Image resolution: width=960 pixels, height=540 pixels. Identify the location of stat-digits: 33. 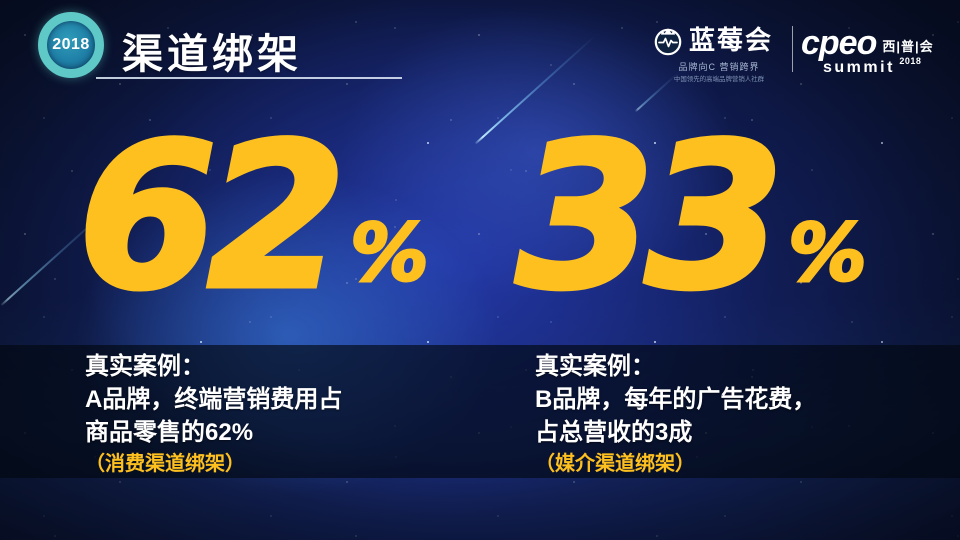
(649, 217).